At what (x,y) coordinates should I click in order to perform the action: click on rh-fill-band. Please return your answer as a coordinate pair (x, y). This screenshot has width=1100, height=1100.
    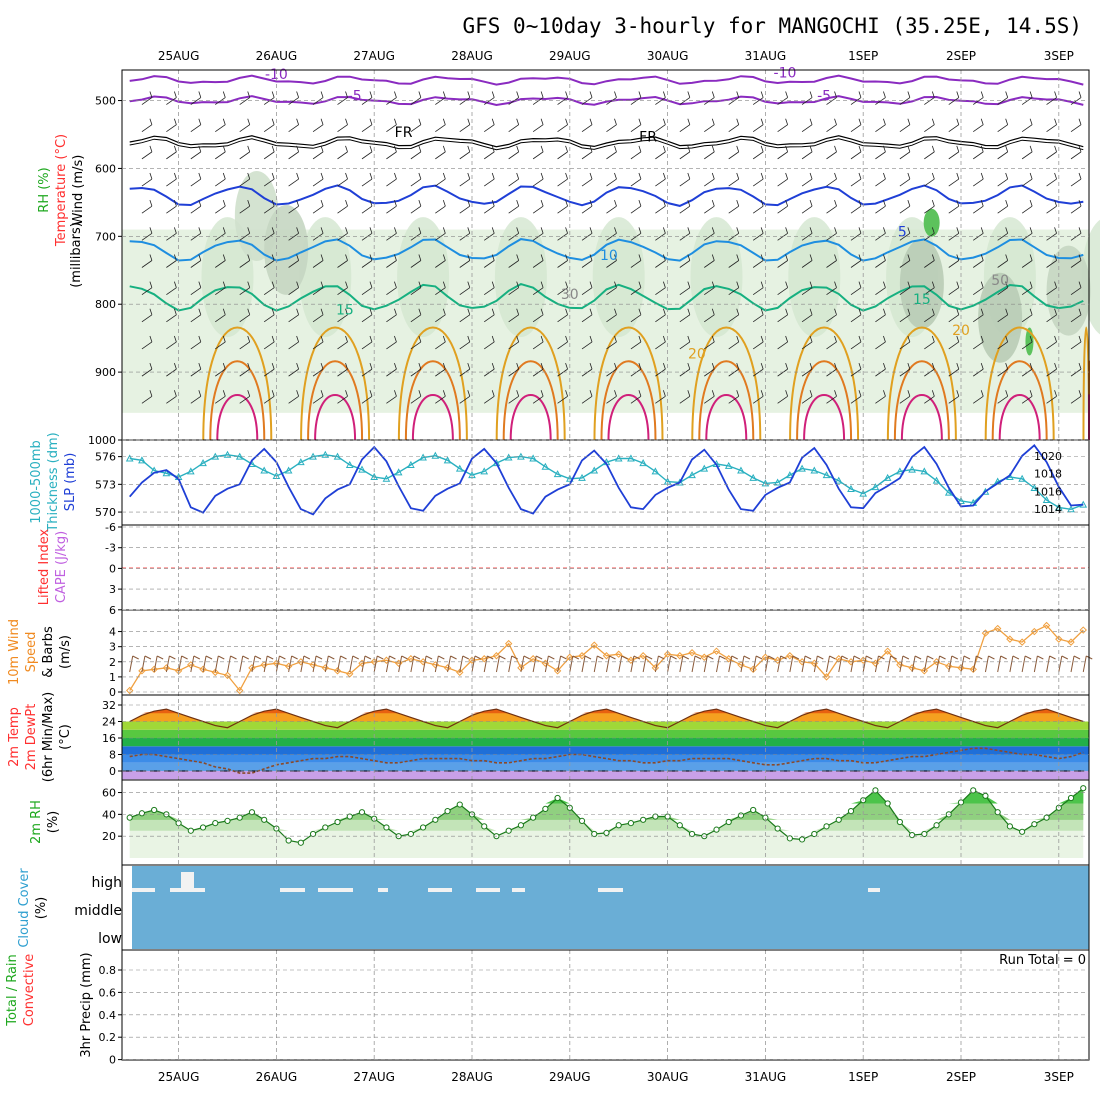
    Looking at the image, I should click on (606, 809).